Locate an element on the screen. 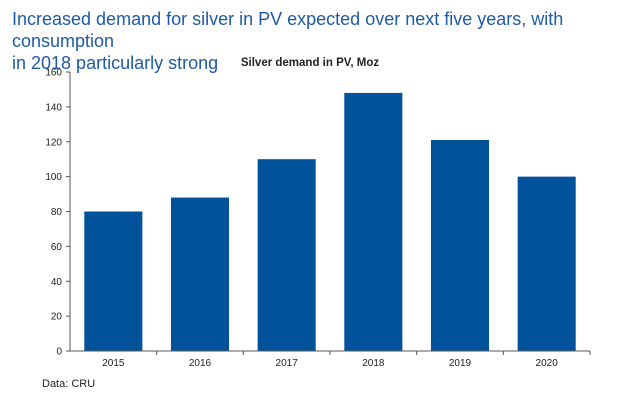 The image size is (620, 400). y-tick-label: 20 is located at coordinates (57, 317).